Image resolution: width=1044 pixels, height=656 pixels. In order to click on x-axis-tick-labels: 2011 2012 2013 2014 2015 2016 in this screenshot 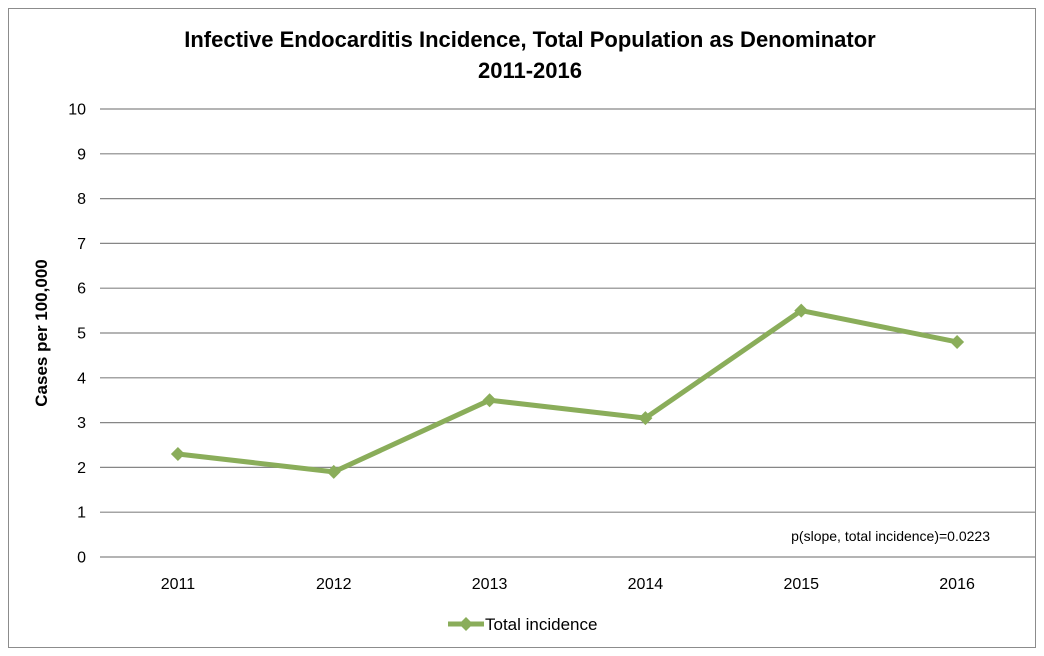, I will do `click(568, 584)`.